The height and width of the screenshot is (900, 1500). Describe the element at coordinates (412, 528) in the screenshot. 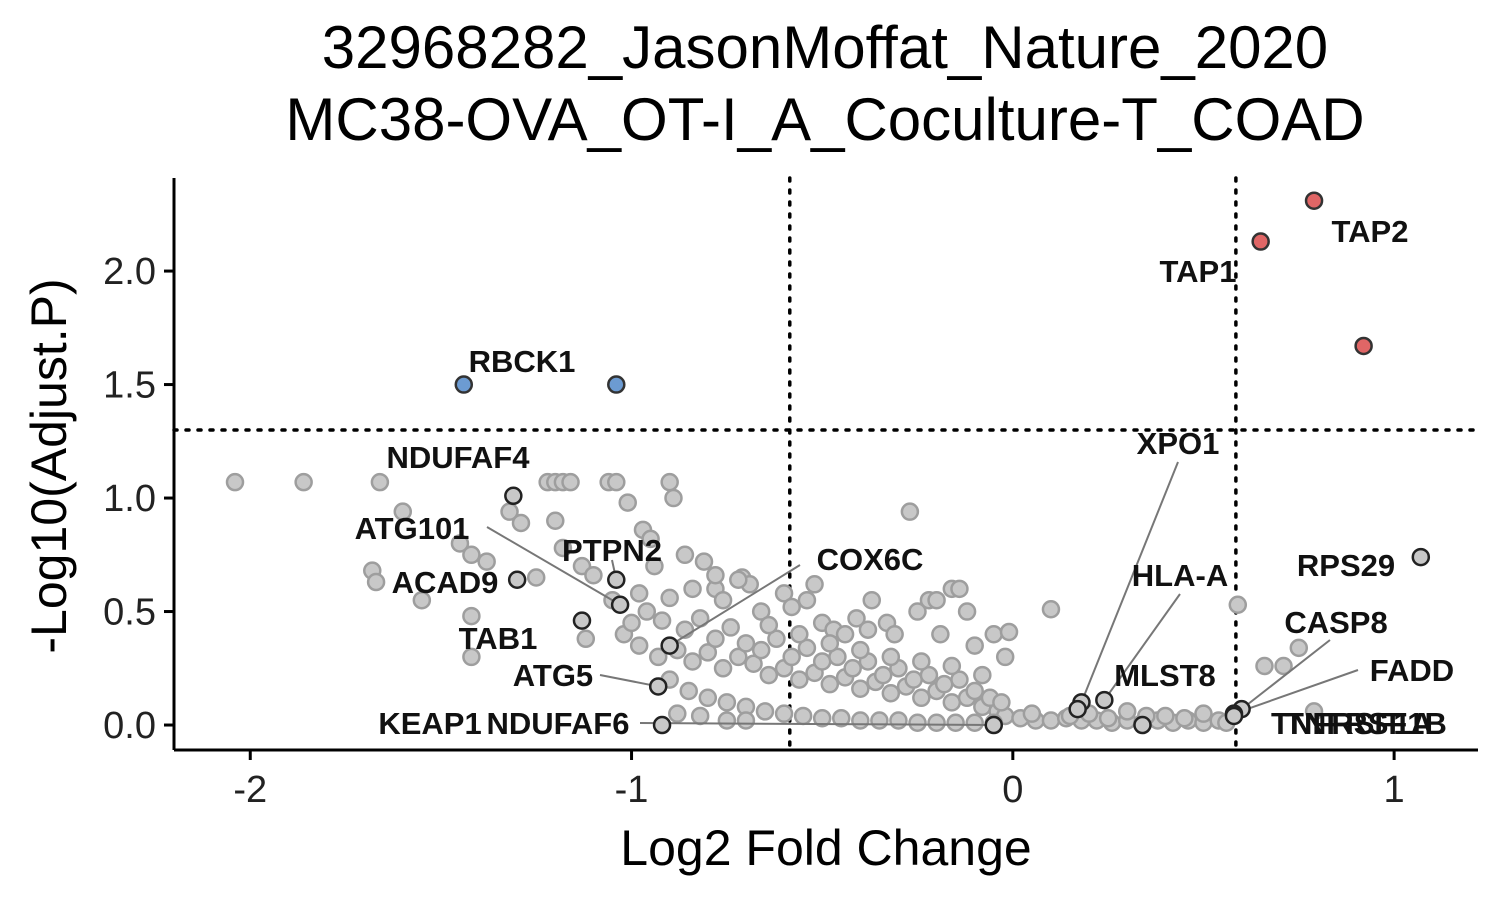

I see `gene-label: ATG101` at that location.